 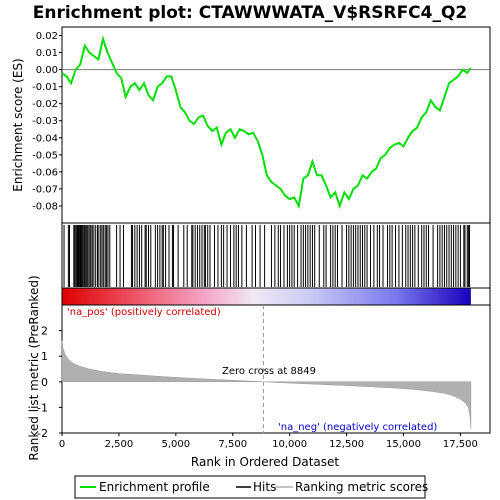 What do you see at coordinates (45, 206) in the screenshot?
I see `es-y-tick-label: -0.08` at bounding box center [45, 206].